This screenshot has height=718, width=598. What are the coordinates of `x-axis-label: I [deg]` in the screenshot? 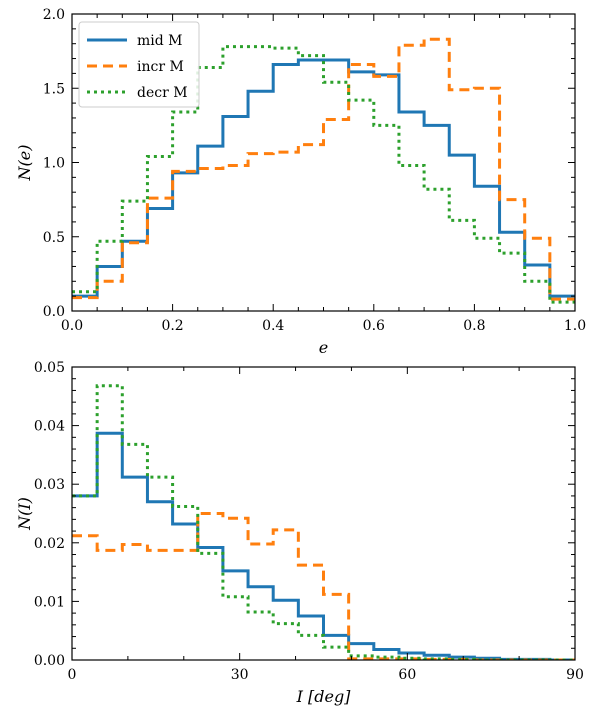 It's located at (324, 696).